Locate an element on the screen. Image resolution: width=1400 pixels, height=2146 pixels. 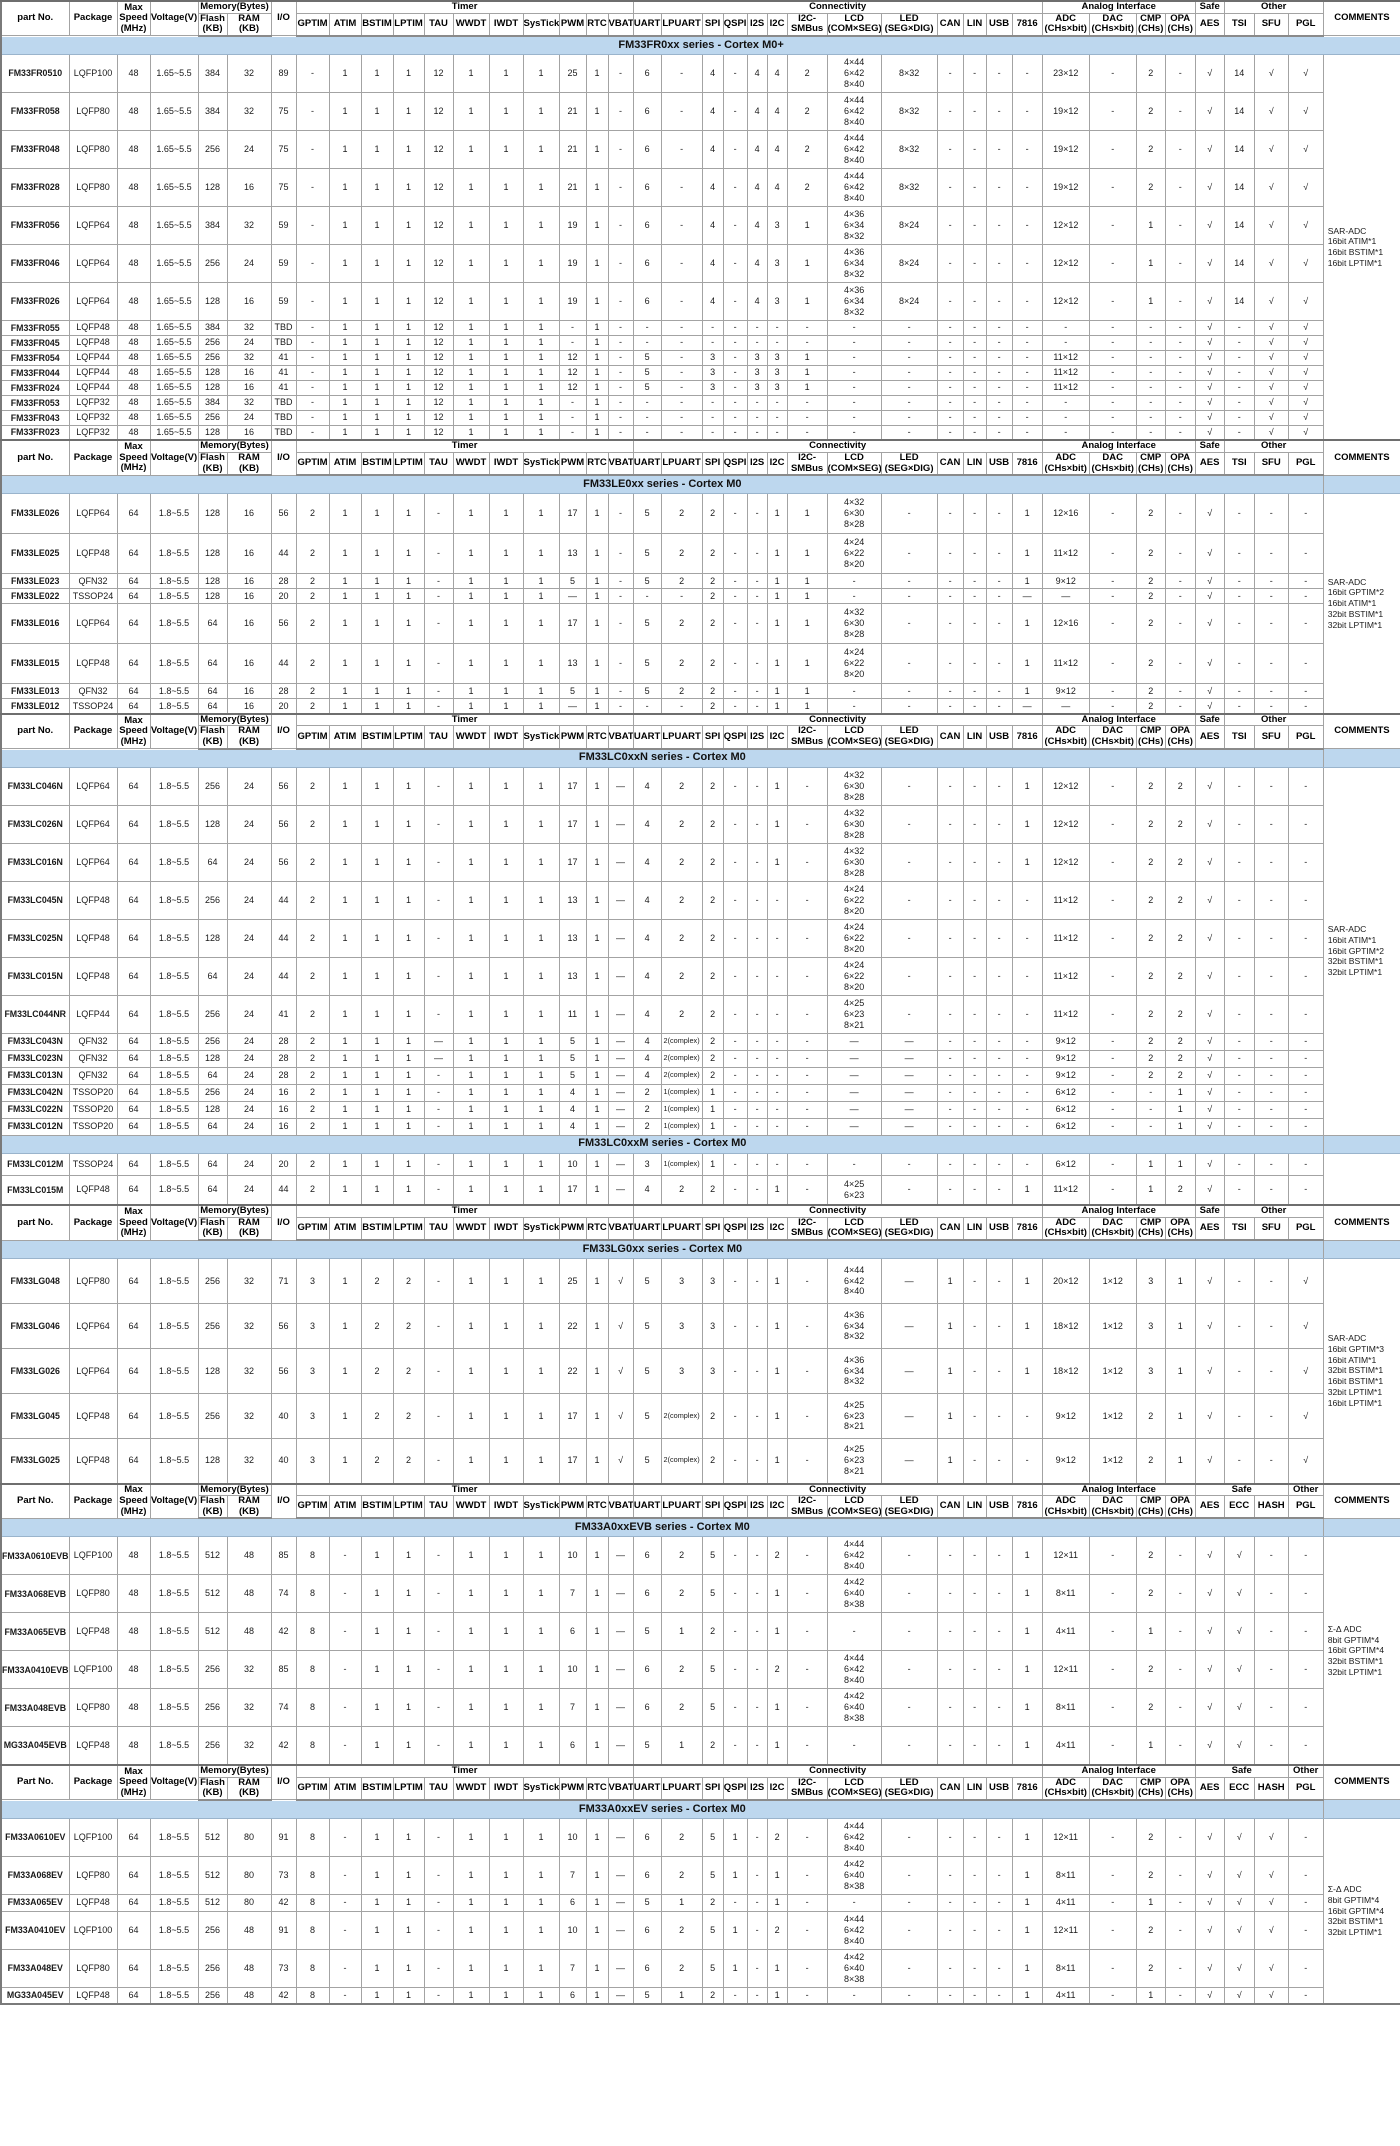
cell-pwm: 5 is located at coordinates (572, 691).